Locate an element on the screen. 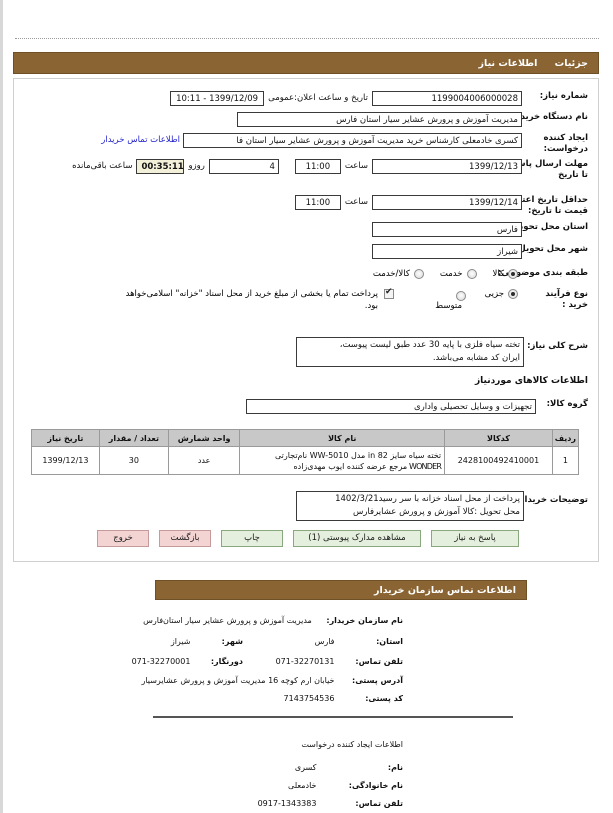 The height and width of the screenshot is (813, 613). validity-label-line2: قیمت تا تاریخ: is located at coordinates (557, 211).